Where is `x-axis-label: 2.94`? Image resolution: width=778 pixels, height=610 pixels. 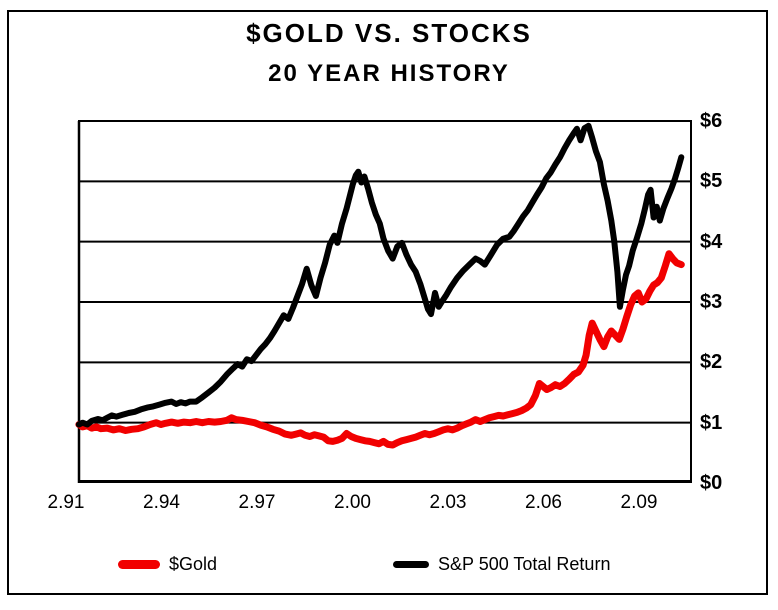
x-axis-label: 2.94 is located at coordinates (161, 502).